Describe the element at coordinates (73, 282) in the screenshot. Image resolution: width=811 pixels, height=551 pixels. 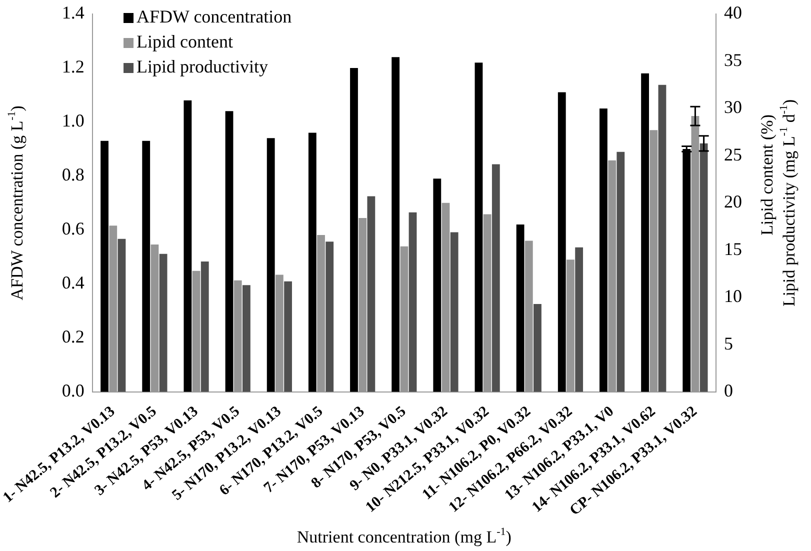
I see `y-tick-label: 0.4` at that location.